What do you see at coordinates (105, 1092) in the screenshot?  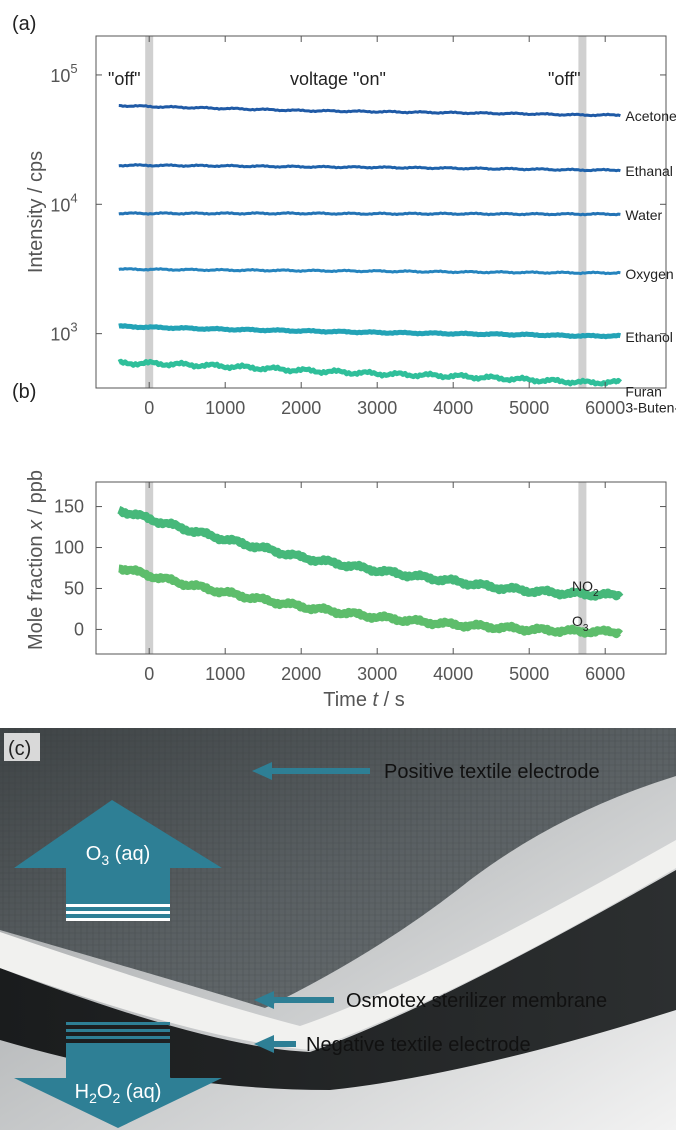 I see `down-o: O` at bounding box center [105, 1092].